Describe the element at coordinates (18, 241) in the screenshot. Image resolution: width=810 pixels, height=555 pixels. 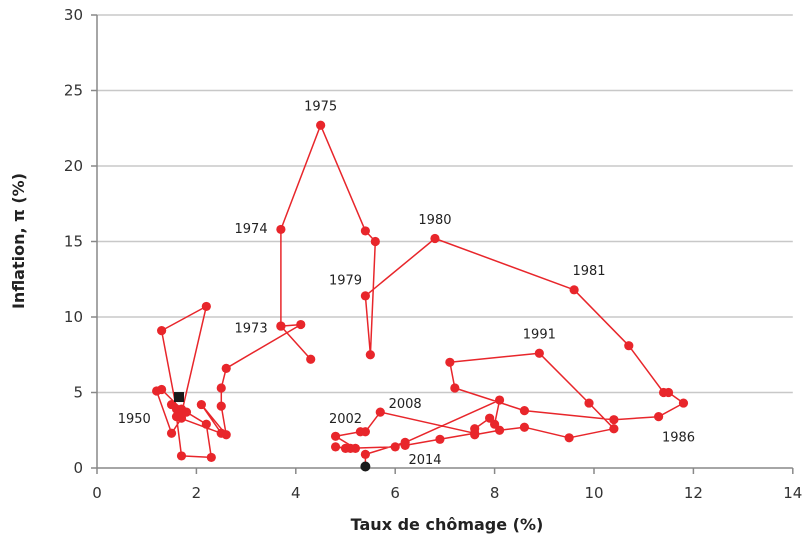
I see `y-axis-title: Inflation, π (%)` at that location.